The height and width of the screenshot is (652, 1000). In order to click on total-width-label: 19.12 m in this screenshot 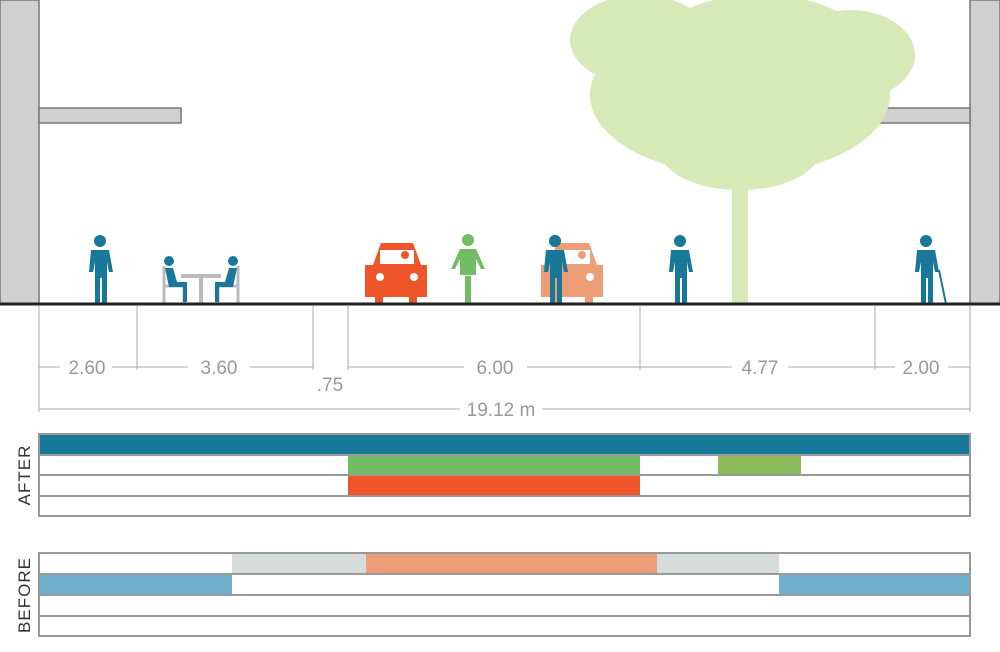, I will do `click(501, 410)`.